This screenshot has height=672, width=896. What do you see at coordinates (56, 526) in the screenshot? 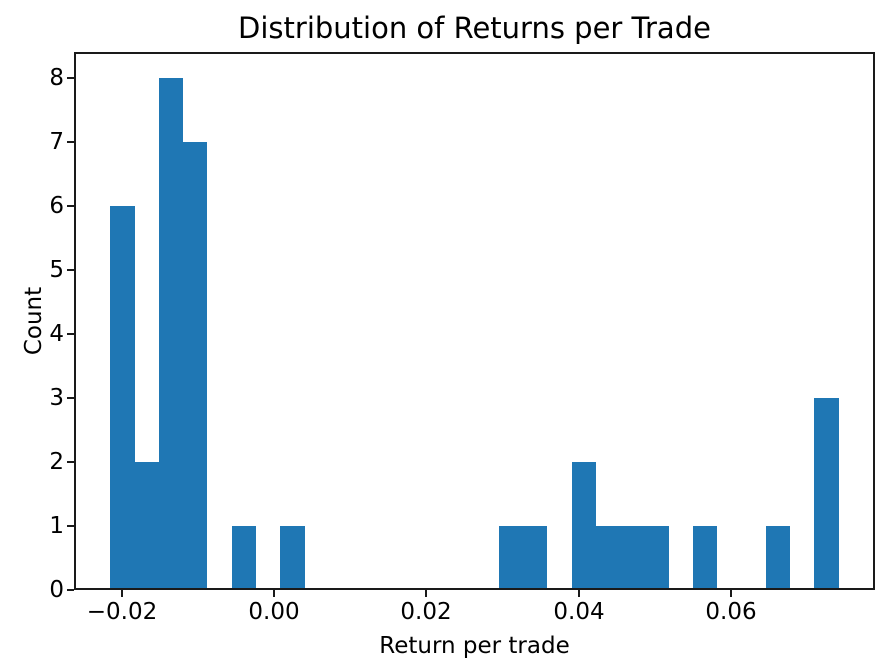
I see `y-tick-label: 1` at bounding box center [56, 526].